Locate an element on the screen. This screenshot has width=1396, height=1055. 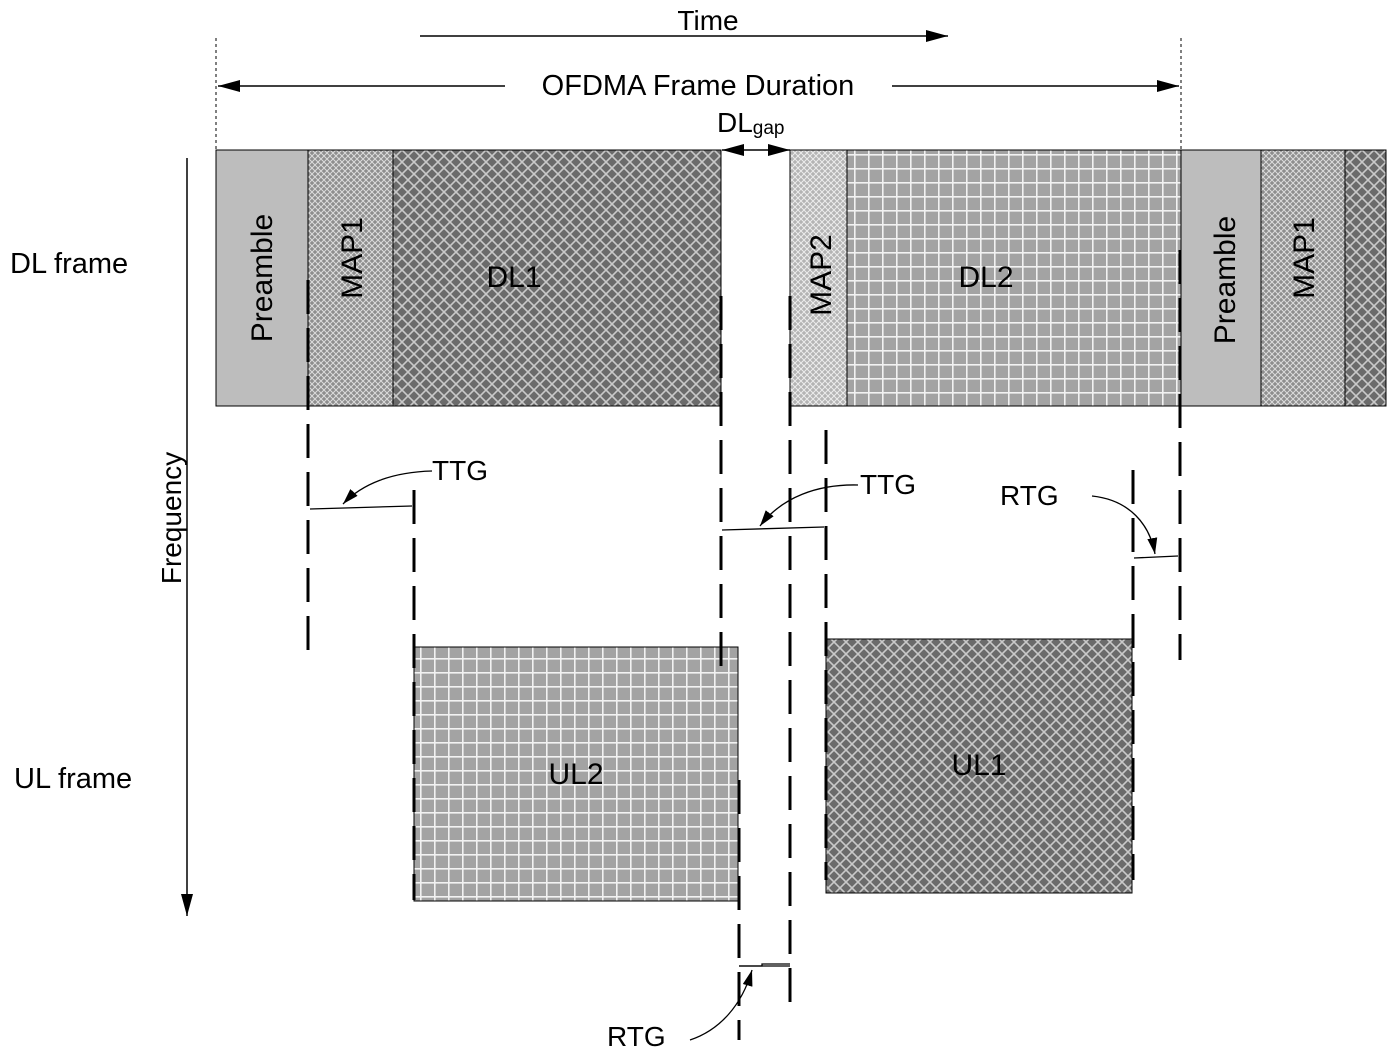
dl-next-block is located at coordinates (1365, 278).